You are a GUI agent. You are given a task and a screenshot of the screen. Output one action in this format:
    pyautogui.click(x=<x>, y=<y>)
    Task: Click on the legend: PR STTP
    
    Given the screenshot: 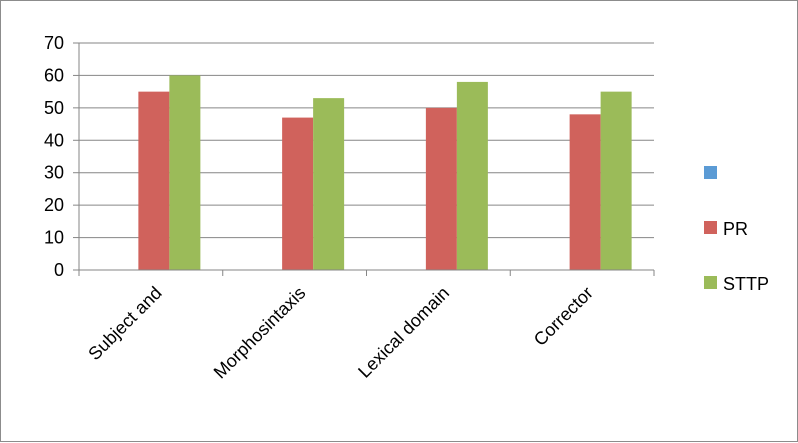 What is the action you would take?
    pyautogui.click(x=736, y=230)
    